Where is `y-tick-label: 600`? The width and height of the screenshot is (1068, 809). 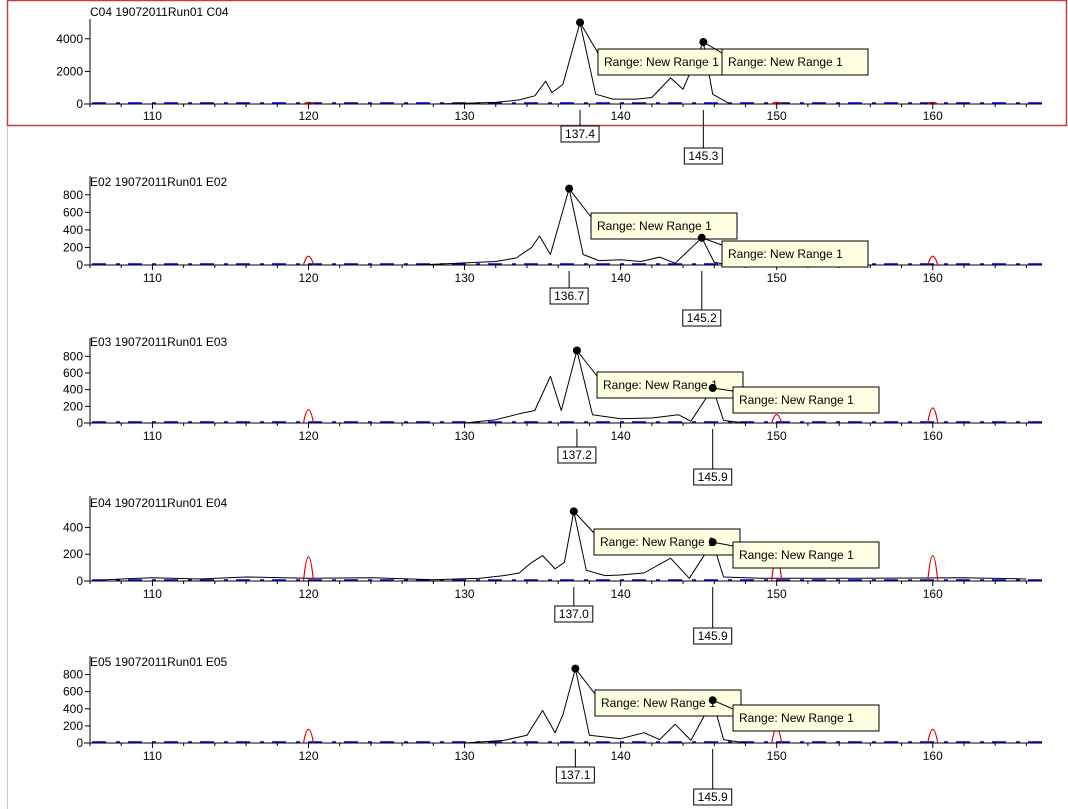
y-tick-label: 600 is located at coordinates (73, 373).